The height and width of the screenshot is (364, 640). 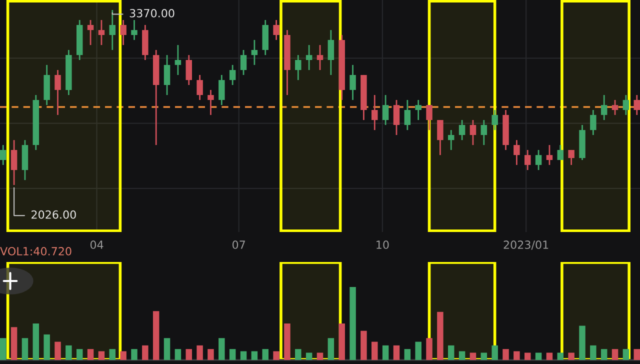 I want to click on text: VOL1:40.720, so click(x=36, y=251).